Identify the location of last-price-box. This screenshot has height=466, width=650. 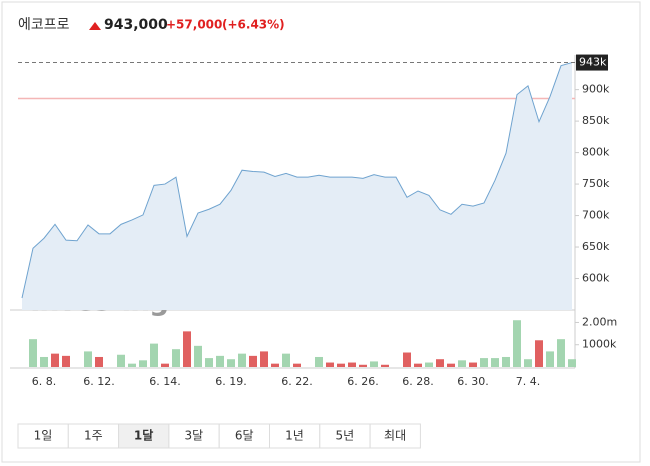
(592, 62).